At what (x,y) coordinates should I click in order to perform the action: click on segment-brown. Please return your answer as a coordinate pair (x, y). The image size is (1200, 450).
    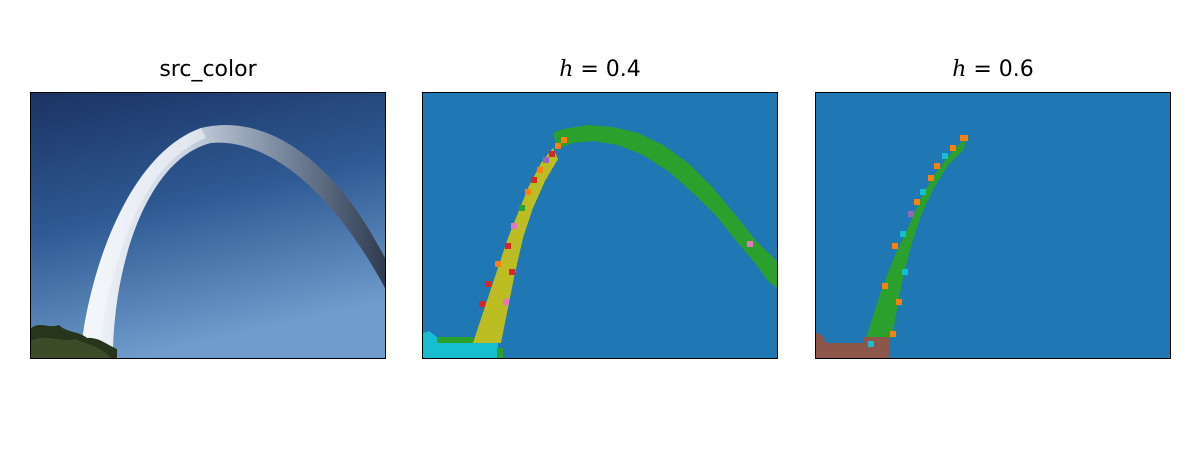
    Looking at the image, I should click on (853, 345).